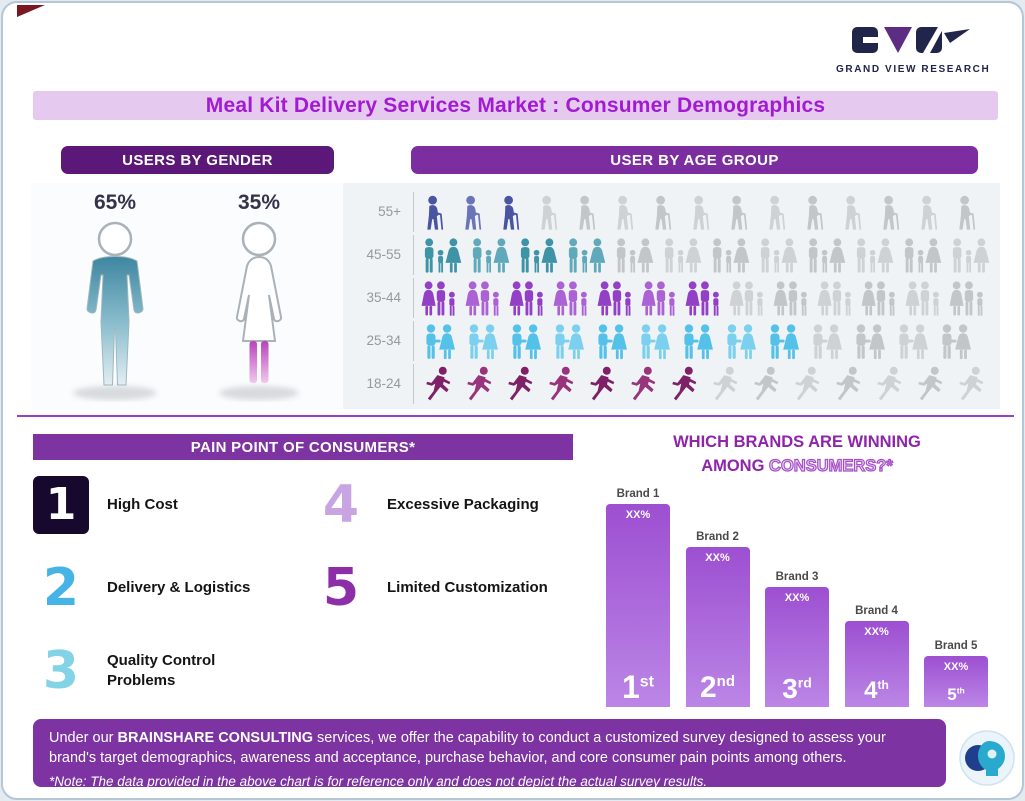  I want to click on brand-name-label: Brand 4, so click(876, 611).